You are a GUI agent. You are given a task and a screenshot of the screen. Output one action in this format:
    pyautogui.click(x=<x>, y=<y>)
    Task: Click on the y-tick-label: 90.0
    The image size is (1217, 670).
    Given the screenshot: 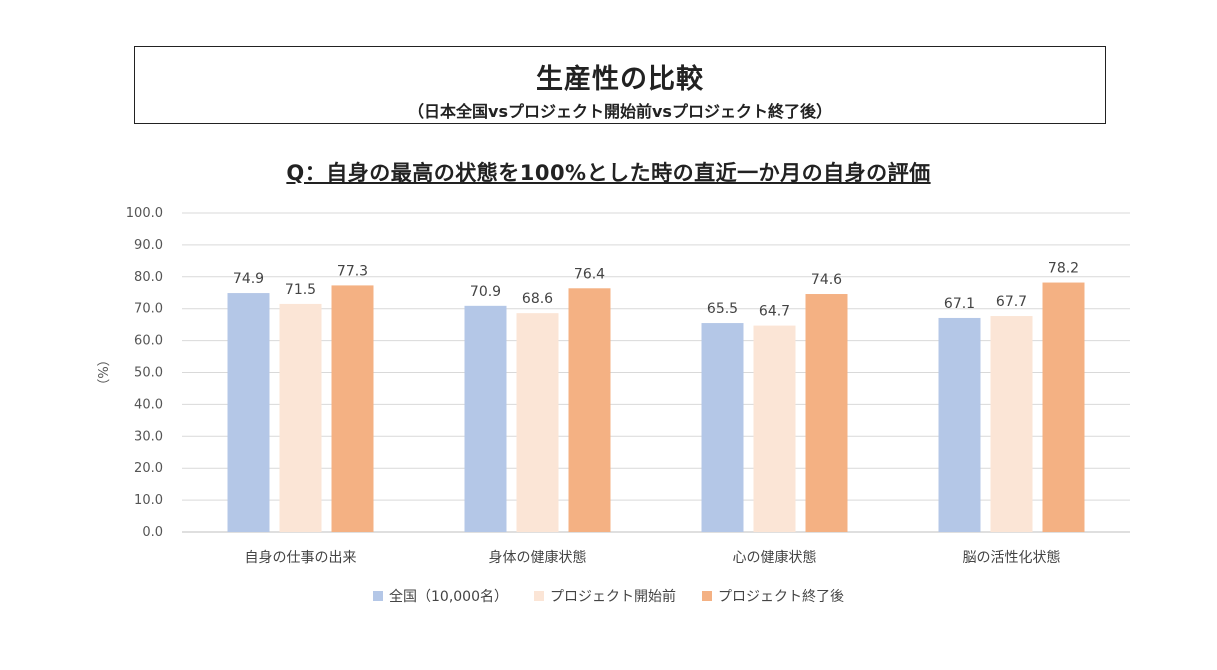 What is the action you would take?
    pyautogui.click(x=148, y=245)
    